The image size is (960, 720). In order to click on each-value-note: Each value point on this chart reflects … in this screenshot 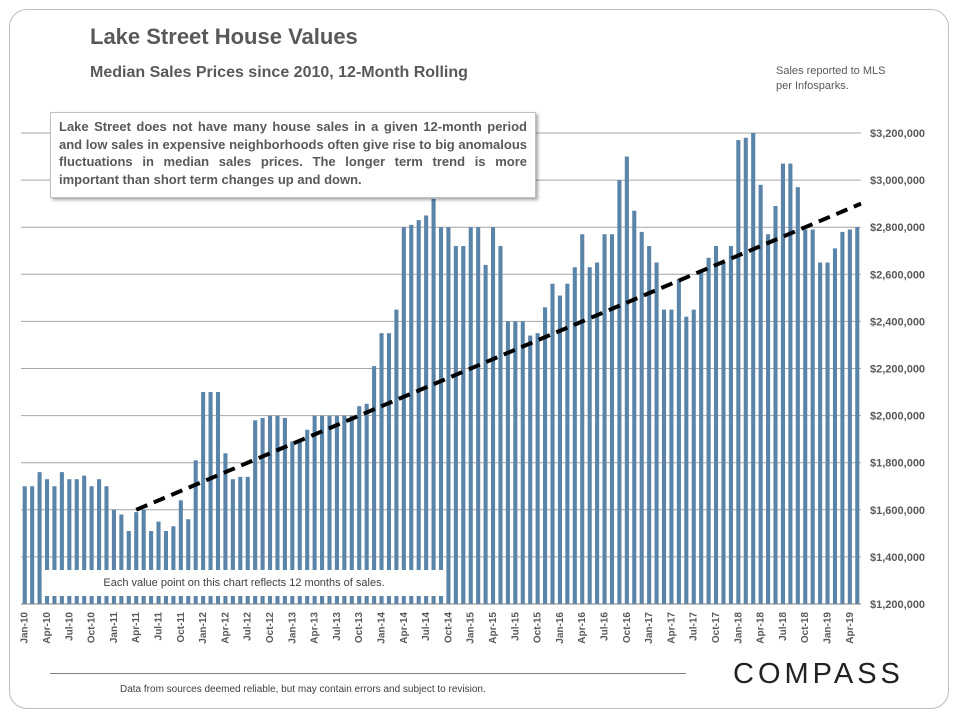, I will do `click(244, 583)`.